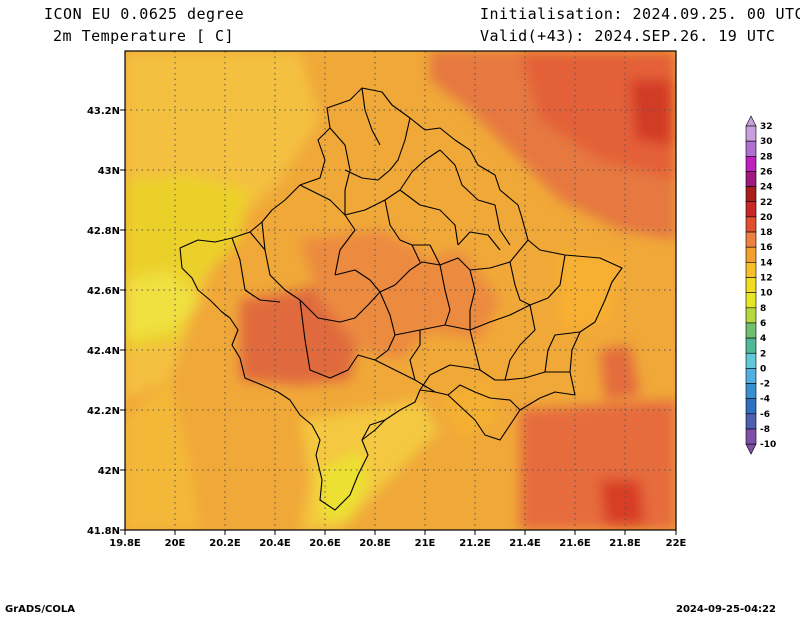  Describe the element at coordinates (763, 369) in the screenshot. I see `colorbar-label: 0` at that location.